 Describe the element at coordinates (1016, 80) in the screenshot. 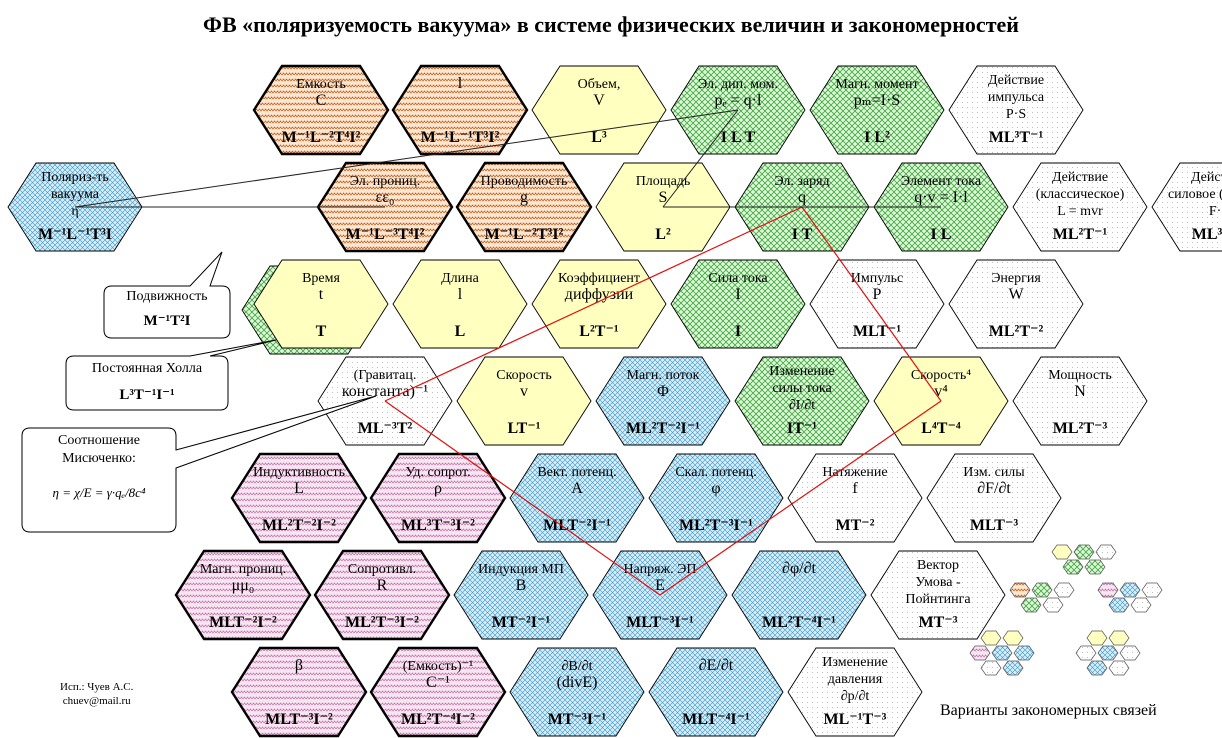

I see `cell-label: Действие` at that location.